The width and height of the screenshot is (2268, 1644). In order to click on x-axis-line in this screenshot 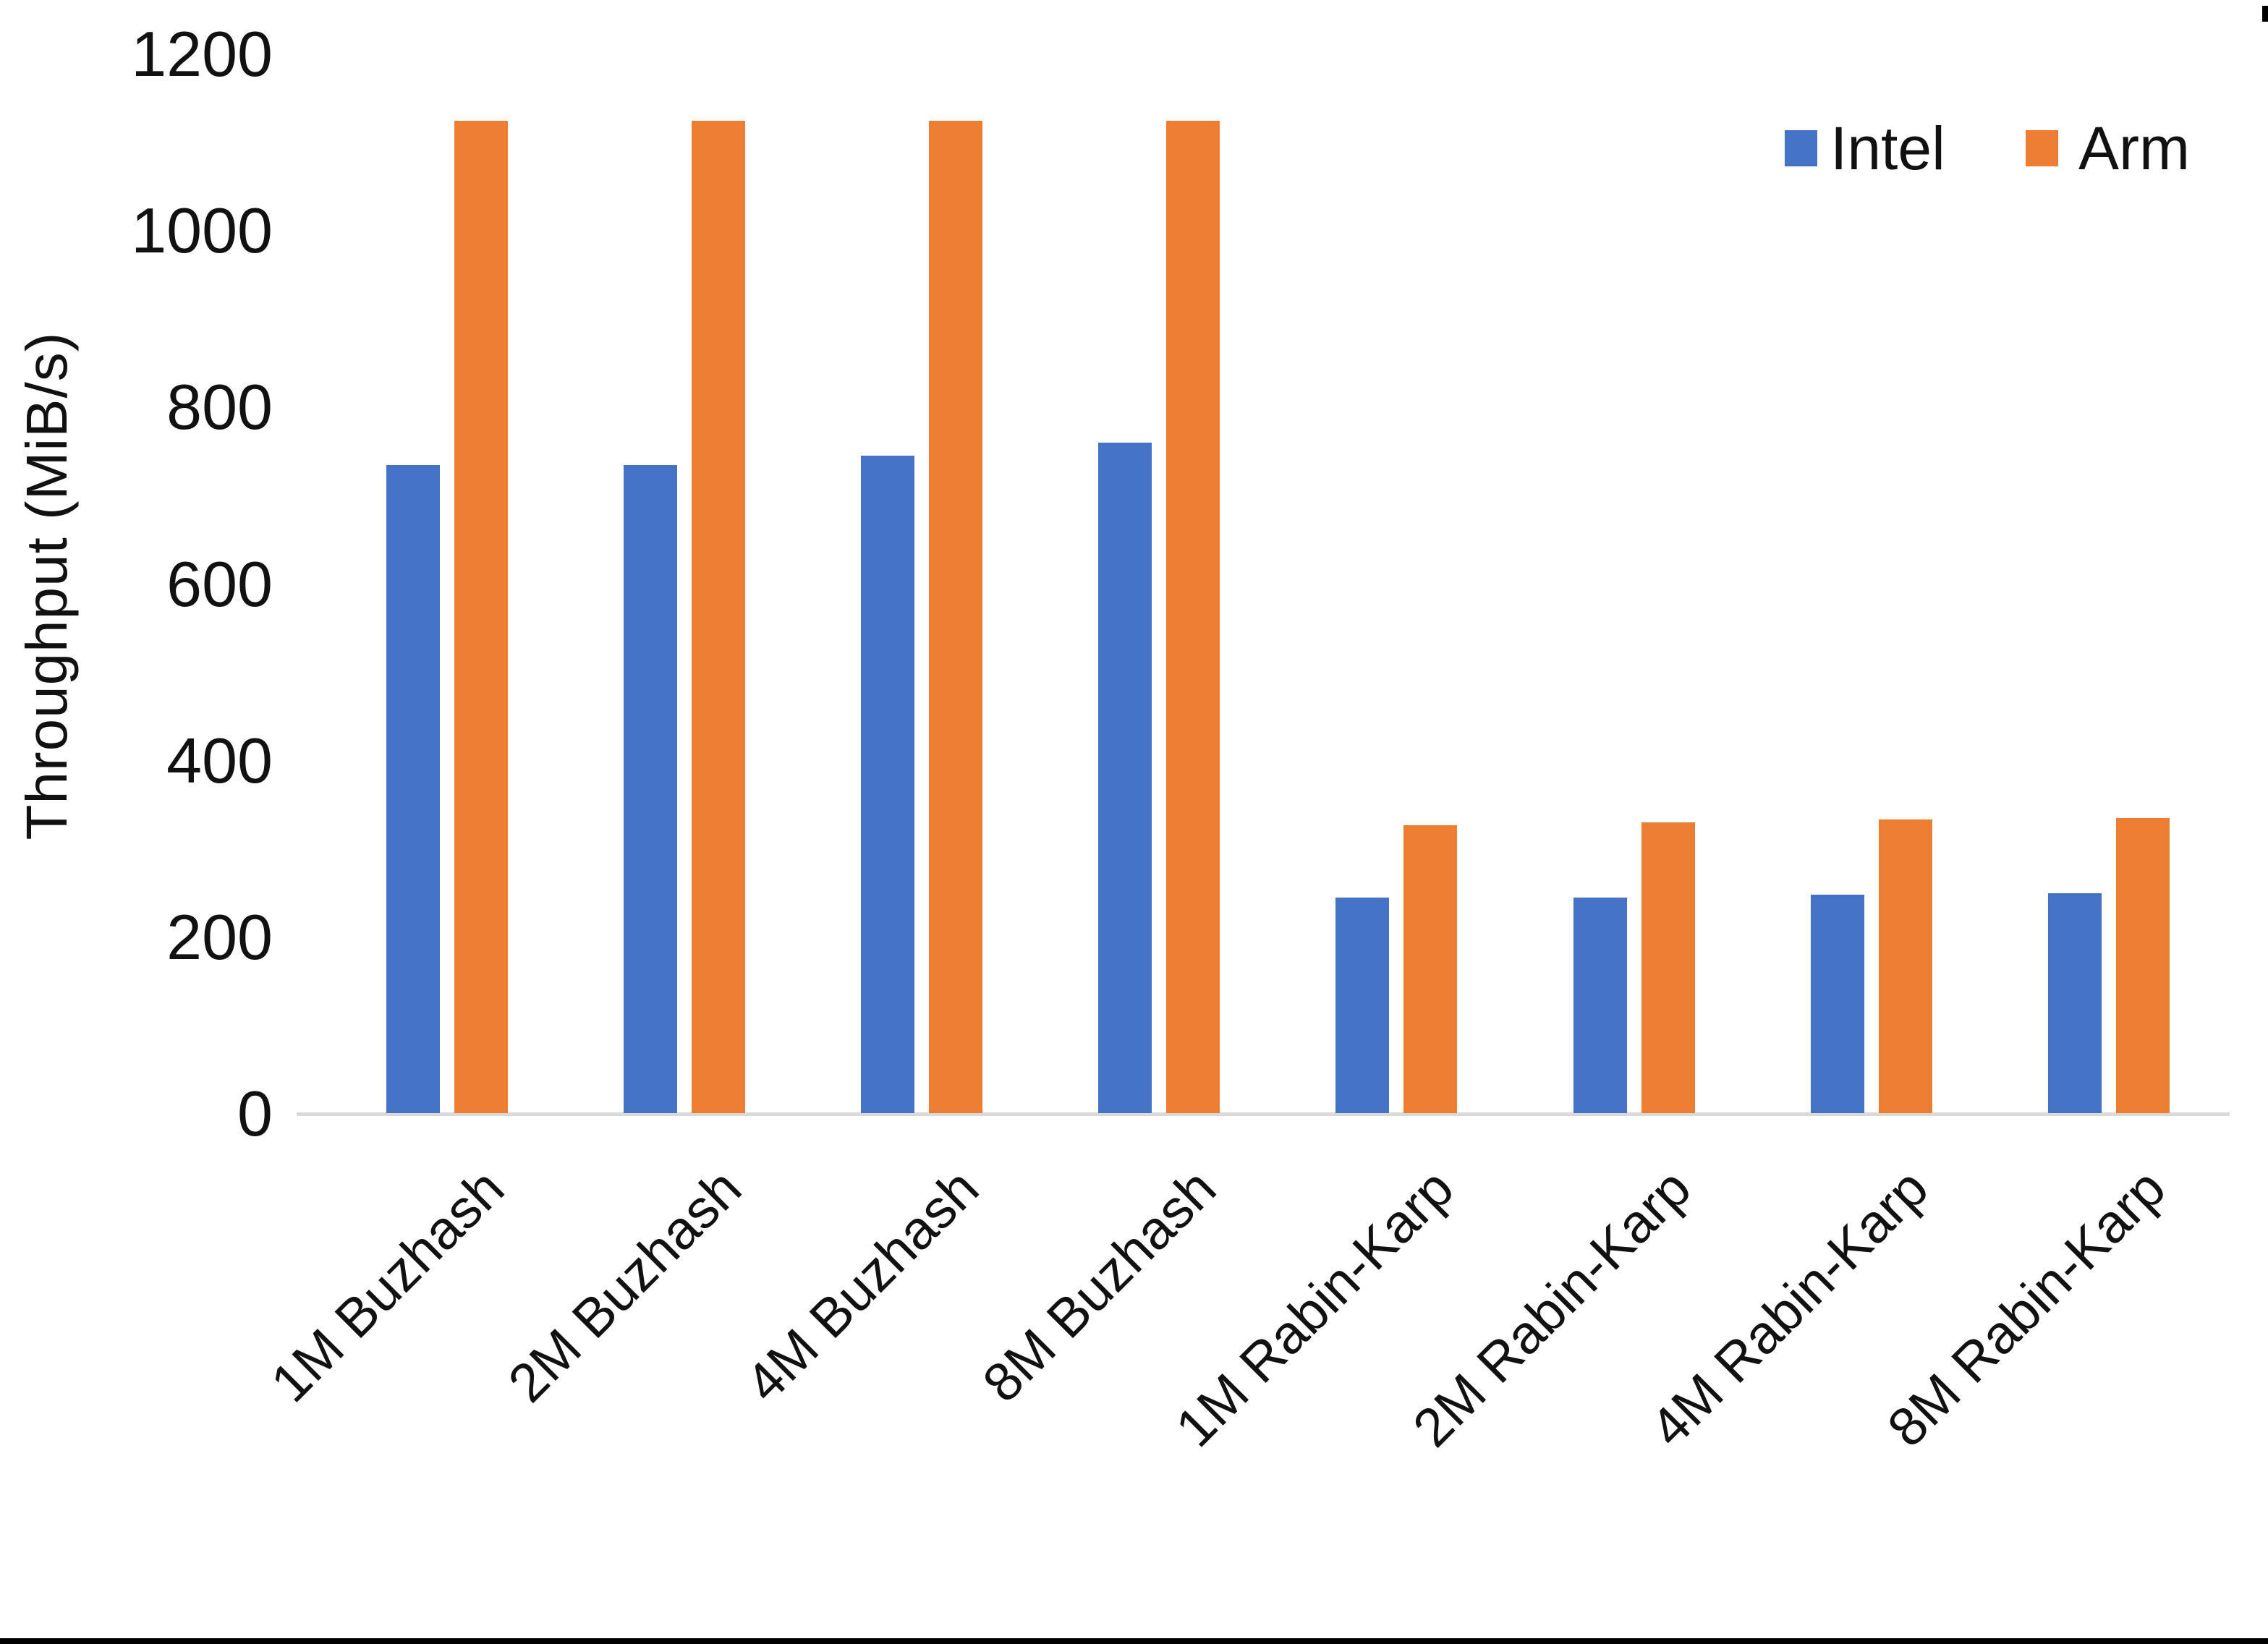, I will do `click(1263, 1114)`.